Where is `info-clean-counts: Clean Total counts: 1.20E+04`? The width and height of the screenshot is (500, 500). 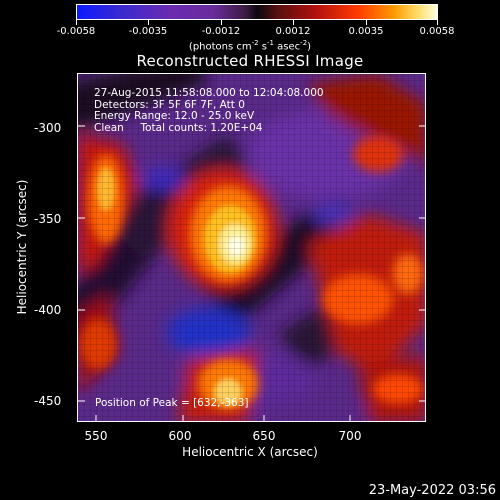
info-clean-counts: Clean Total counts: 1.20E+04 is located at coordinates (178, 127).